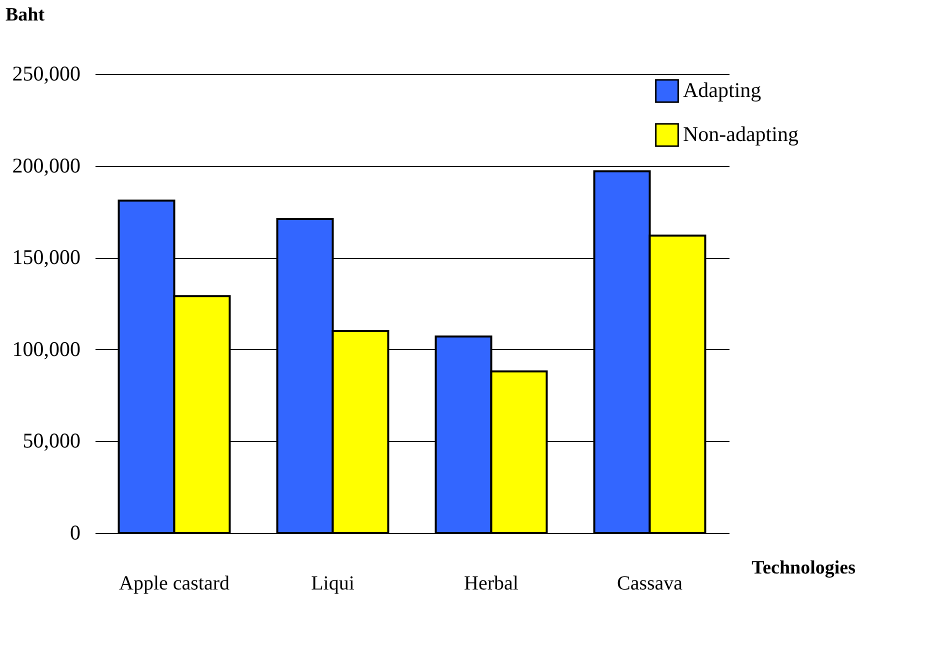 The width and height of the screenshot is (943, 646). Describe the element at coordinates (46, 165) in the screenshot. I see `y-tick-label: 200,000` at that location.